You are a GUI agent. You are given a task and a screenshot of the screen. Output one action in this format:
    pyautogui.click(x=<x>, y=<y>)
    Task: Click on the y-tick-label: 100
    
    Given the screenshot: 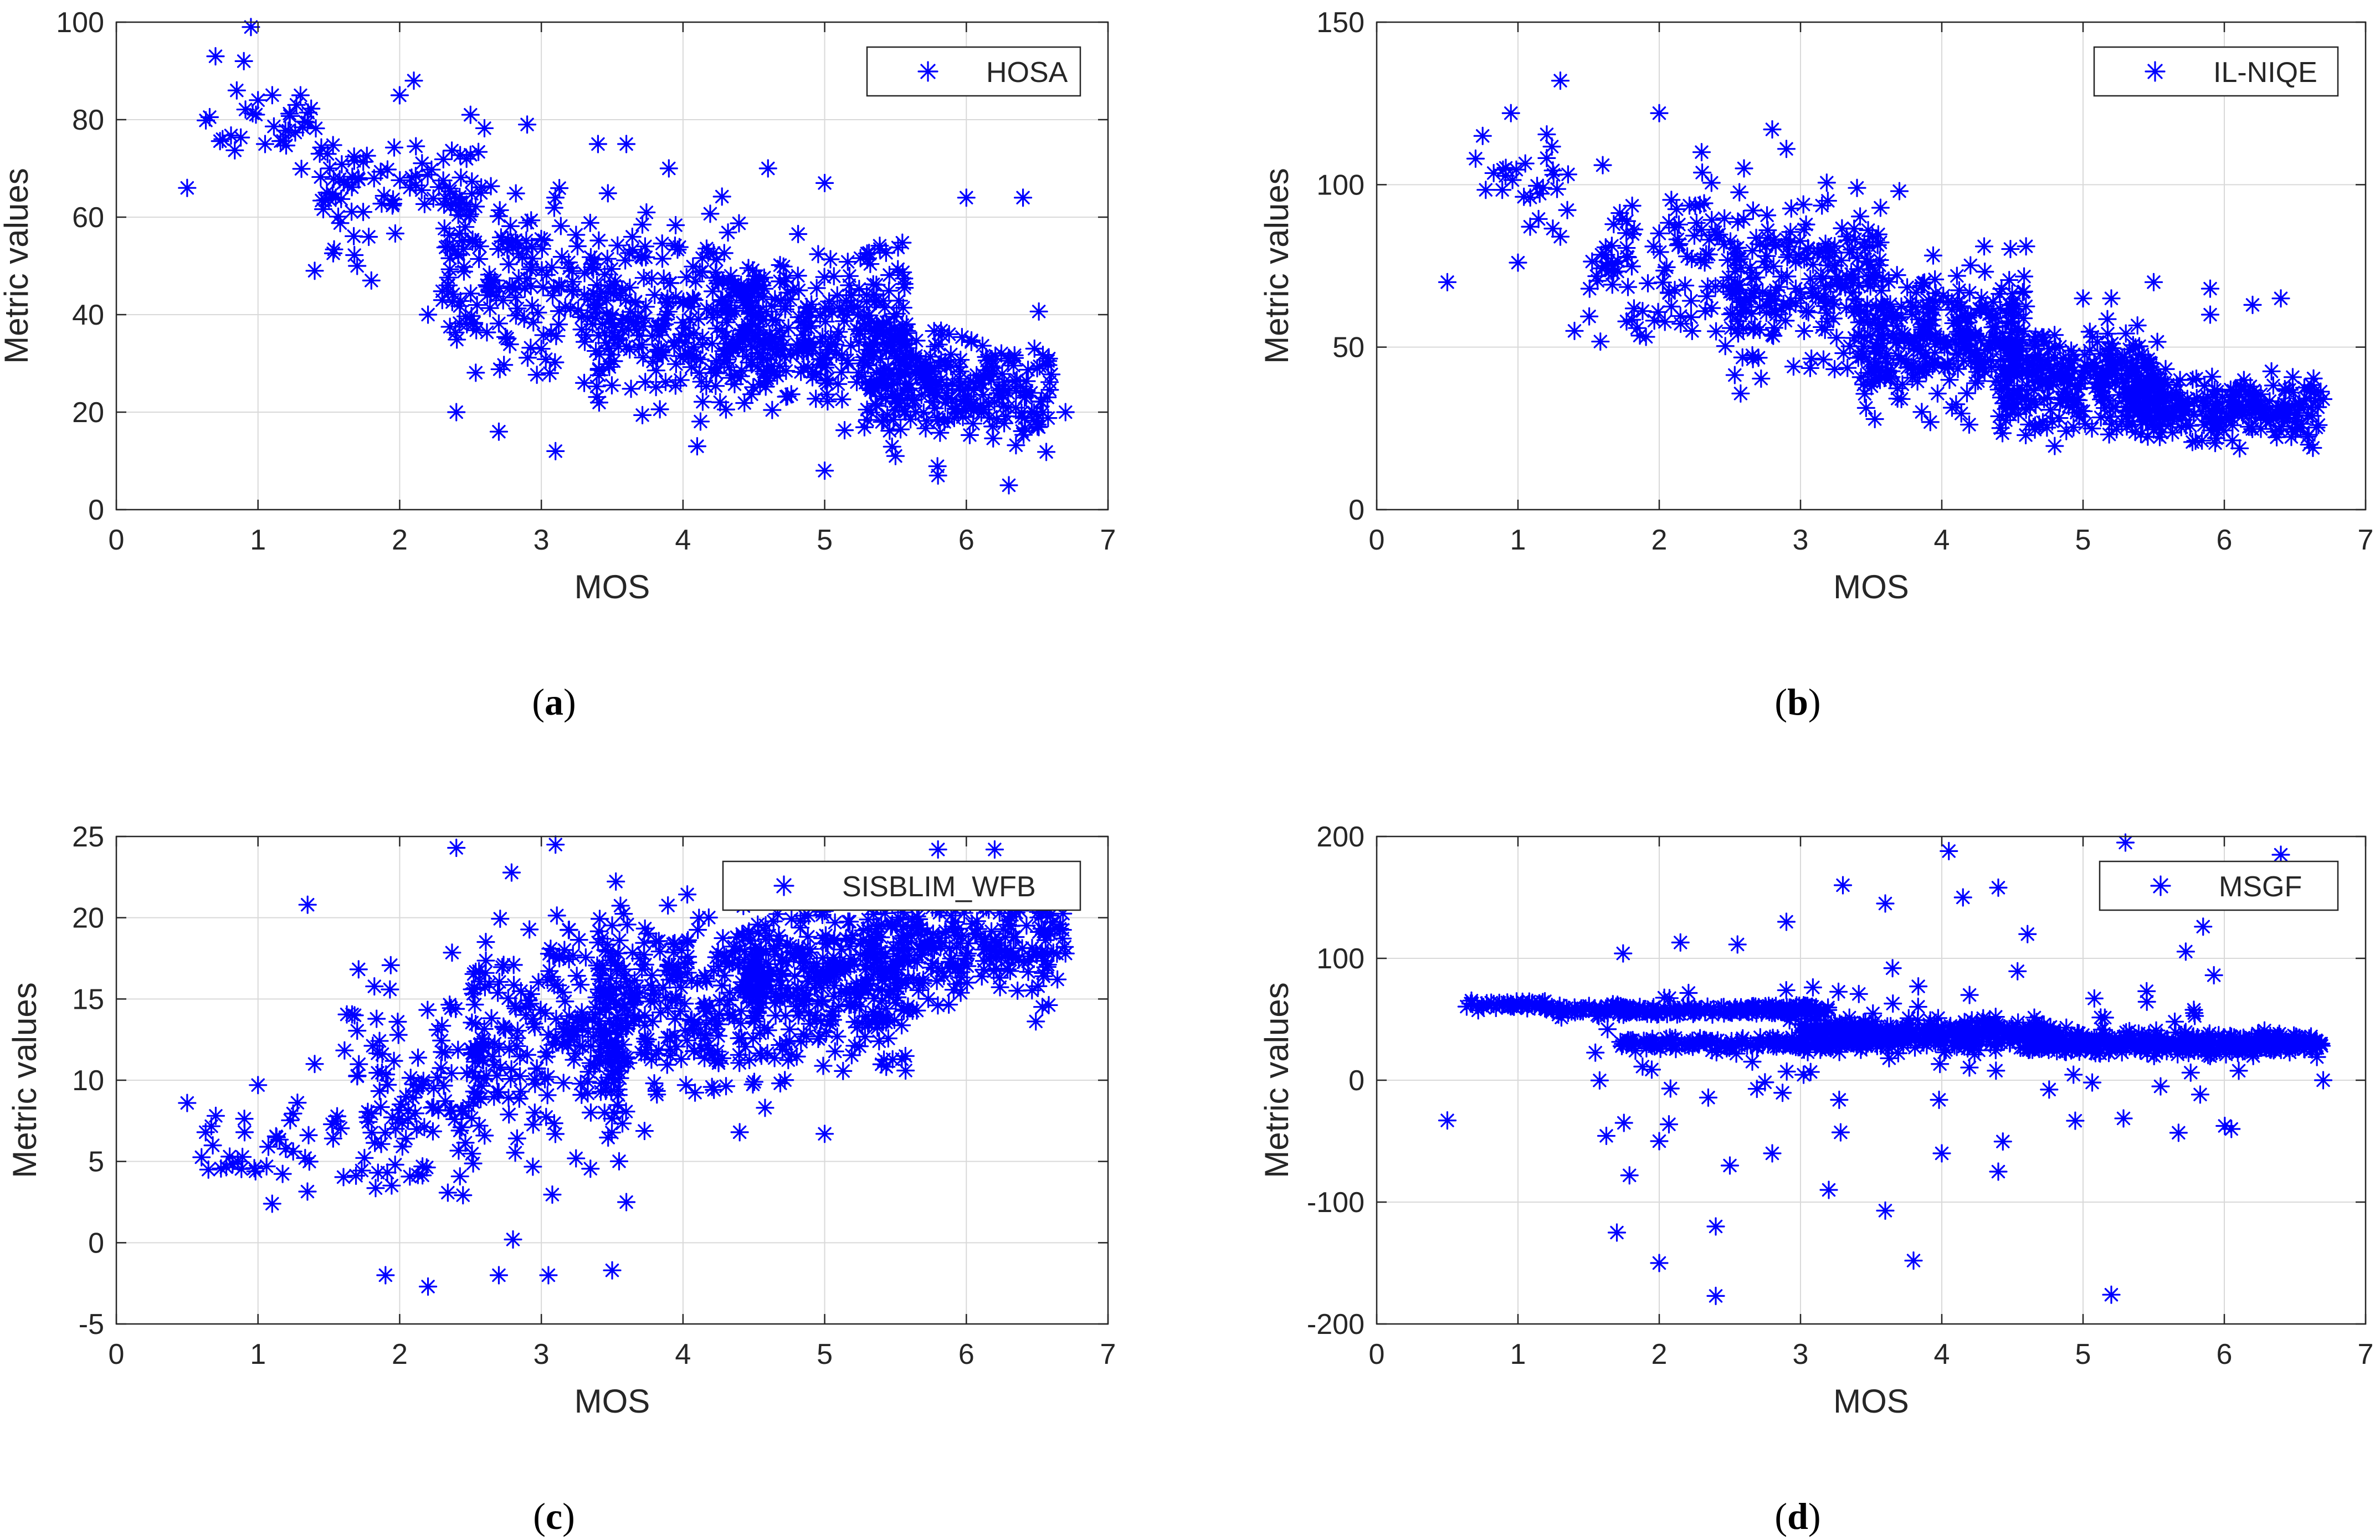 What is the action you would take?
    pyautogui.click(x=1340, y=185)
    